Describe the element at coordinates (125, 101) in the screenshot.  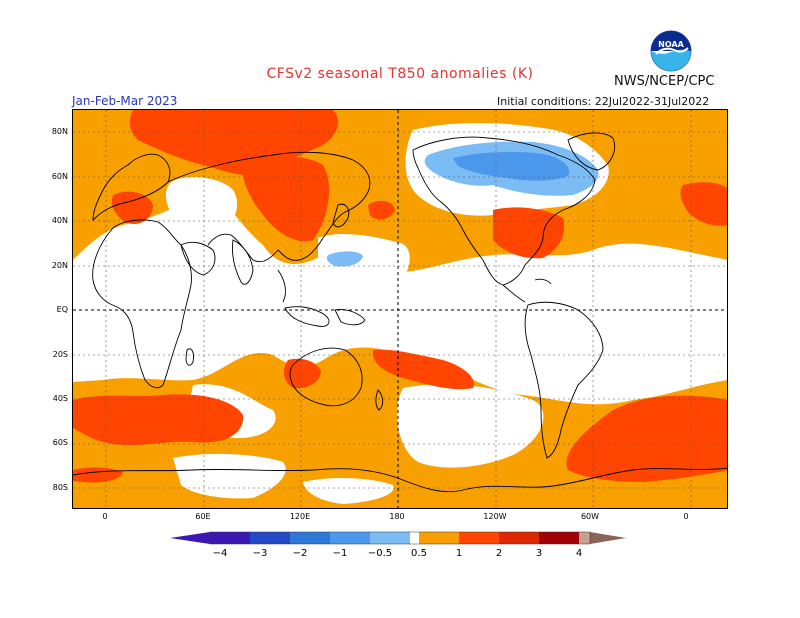
I see `forecast-period: Jan-Feb-Mar 2023` at that location.